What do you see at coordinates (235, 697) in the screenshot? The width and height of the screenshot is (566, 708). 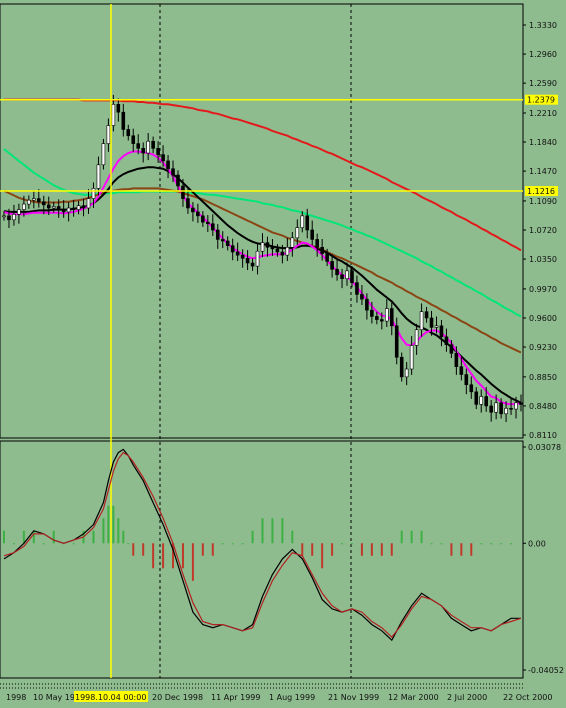 I see `x-axis-label-4: 11 Apr 1999` at bounding box center [235, 697].